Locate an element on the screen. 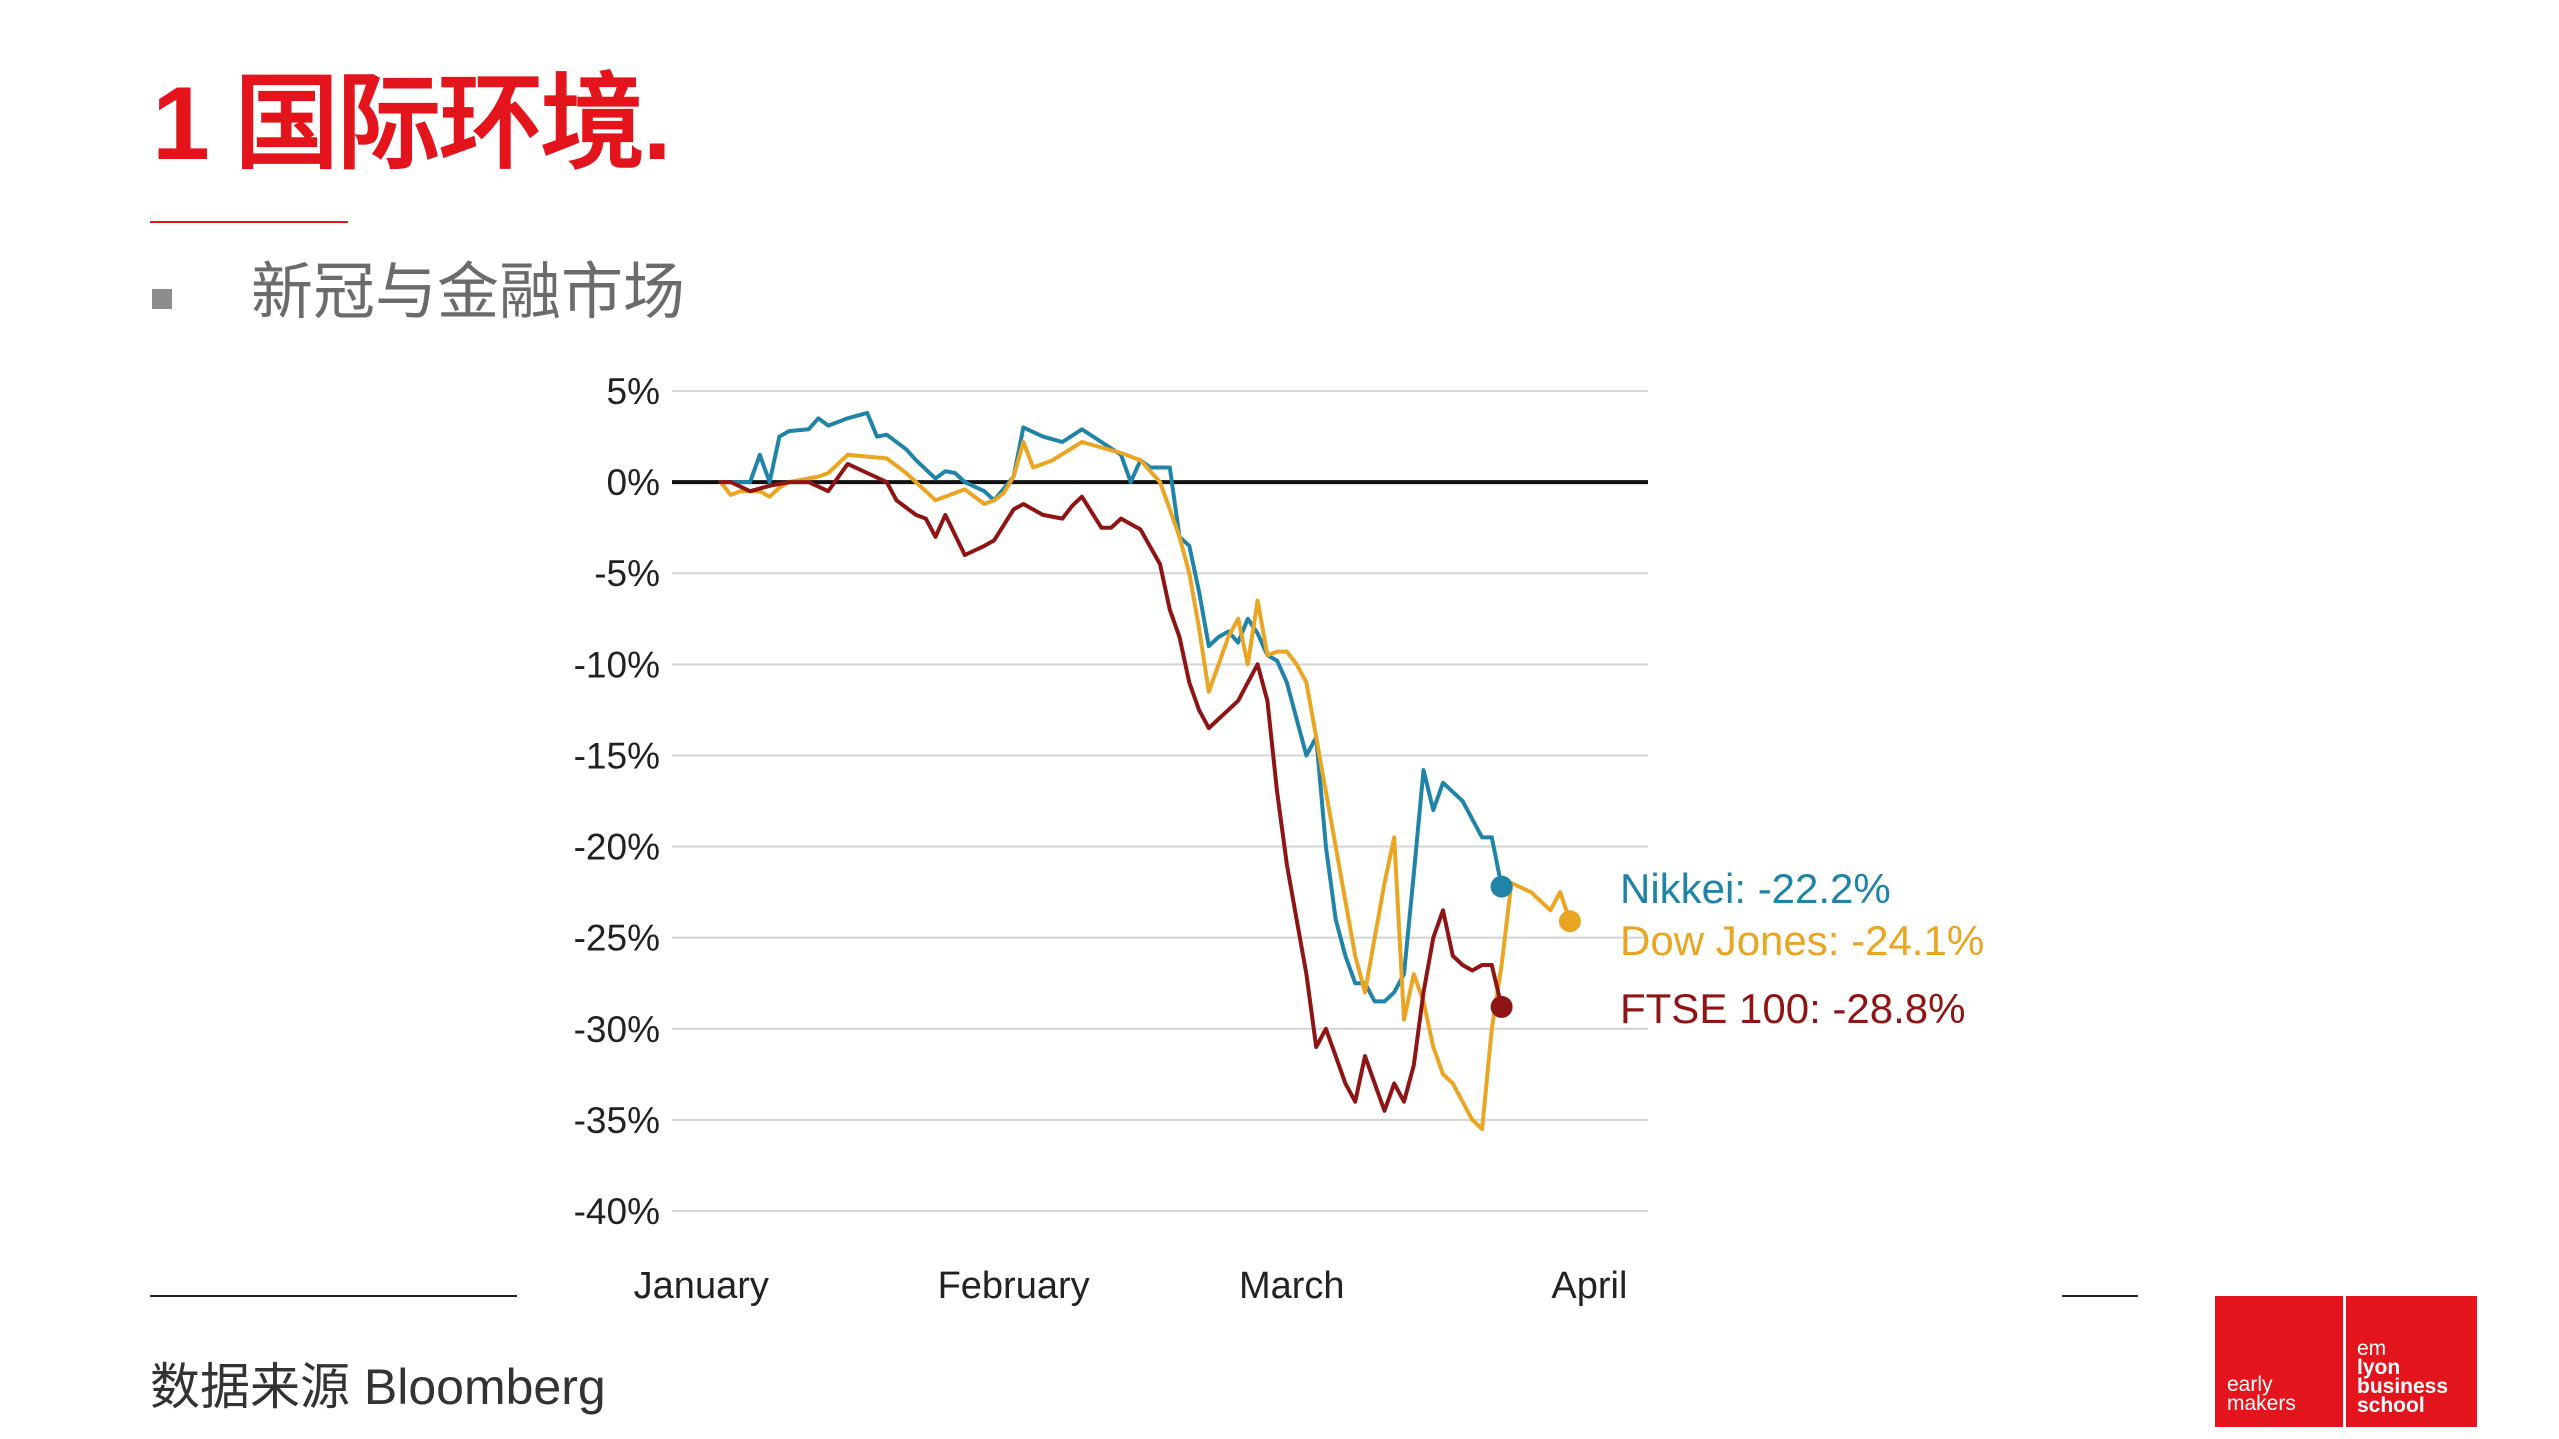  y-tick-label: -30% is located at coordinates (617, 1029).